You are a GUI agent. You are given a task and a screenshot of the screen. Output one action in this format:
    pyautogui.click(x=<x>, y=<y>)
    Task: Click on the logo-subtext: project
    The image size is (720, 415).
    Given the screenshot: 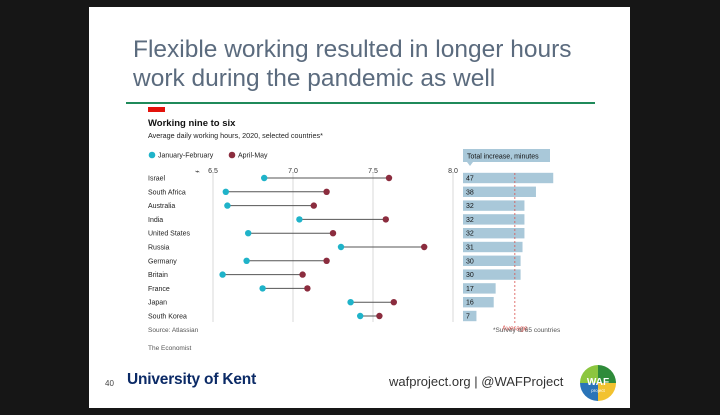 What is the action you would take?
    pyautogui.click(x=598, y=390)
    